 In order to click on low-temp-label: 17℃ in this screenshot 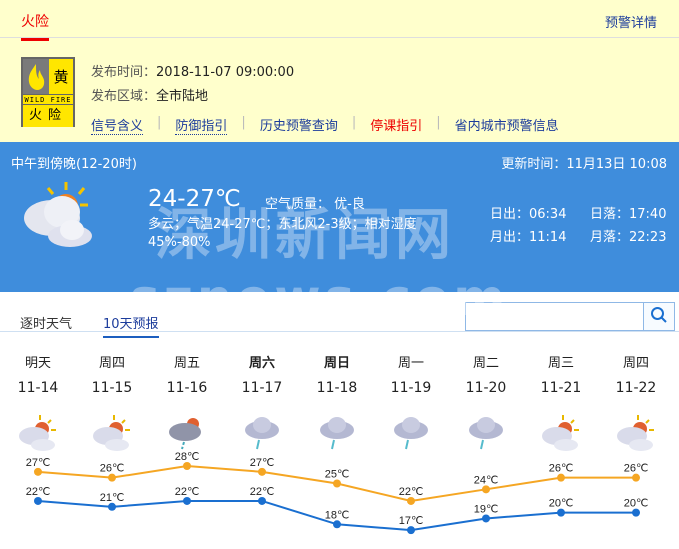, I will do `click(411, 521)`.